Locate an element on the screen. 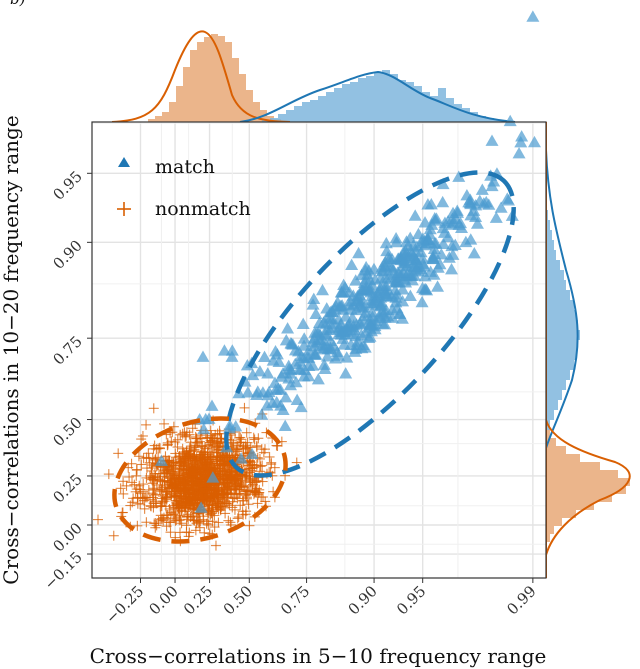  legend-match-label: match is located at coordinates (185, 167).